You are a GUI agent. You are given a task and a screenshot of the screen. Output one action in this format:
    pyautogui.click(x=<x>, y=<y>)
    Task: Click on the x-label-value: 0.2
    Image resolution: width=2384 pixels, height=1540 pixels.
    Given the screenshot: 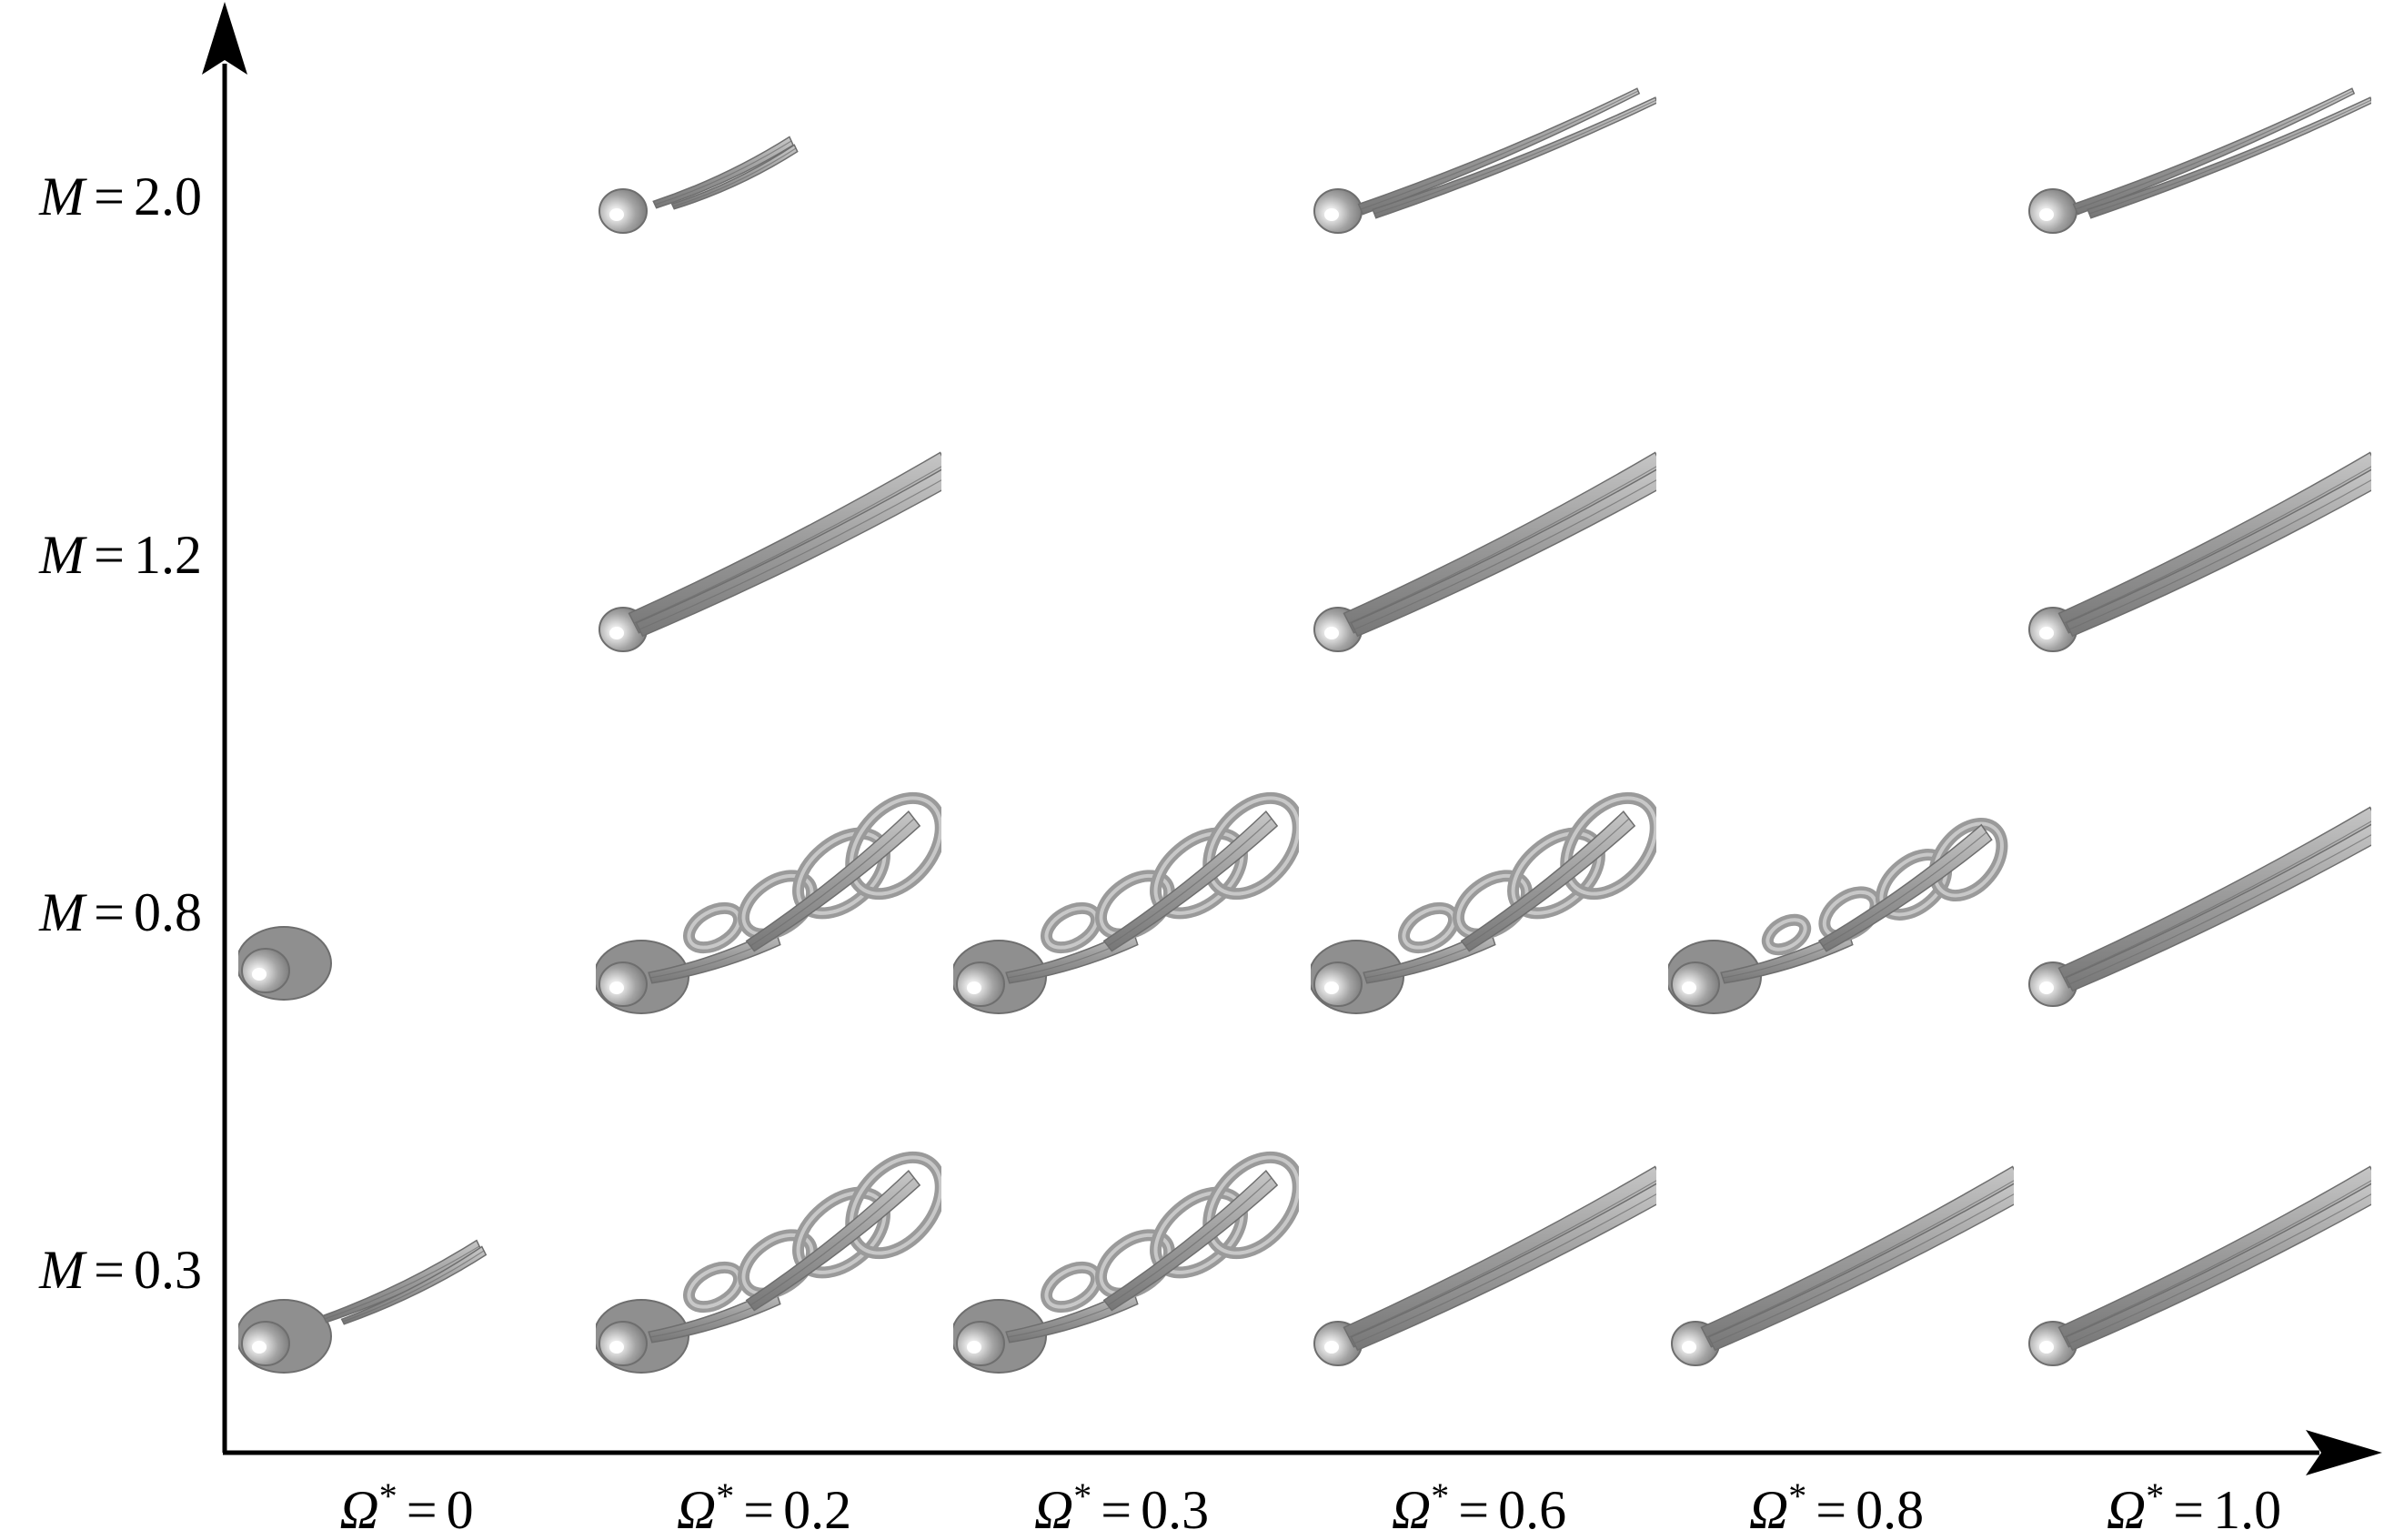 What is the action you would take?
    pyautogui.click(x=817, y=1510)
    